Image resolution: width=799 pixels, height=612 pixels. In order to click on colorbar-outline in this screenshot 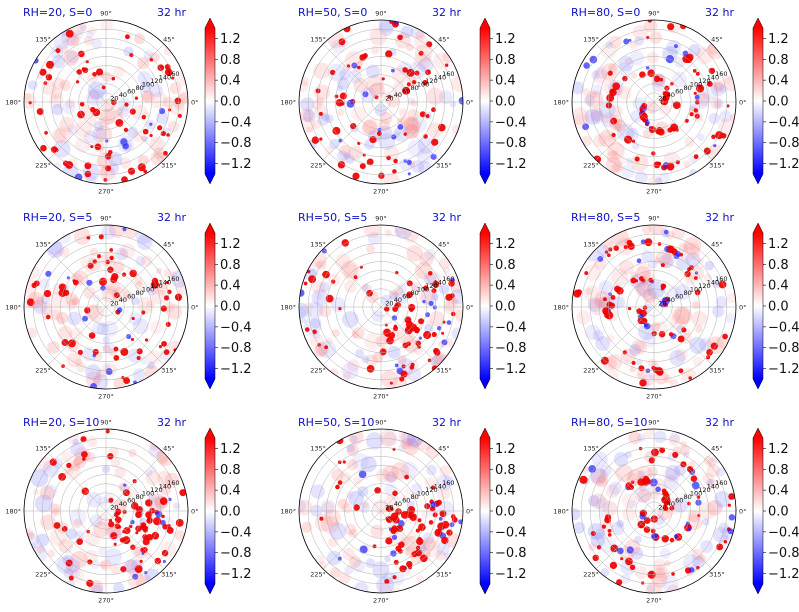, I will do `click(485, 511)`.